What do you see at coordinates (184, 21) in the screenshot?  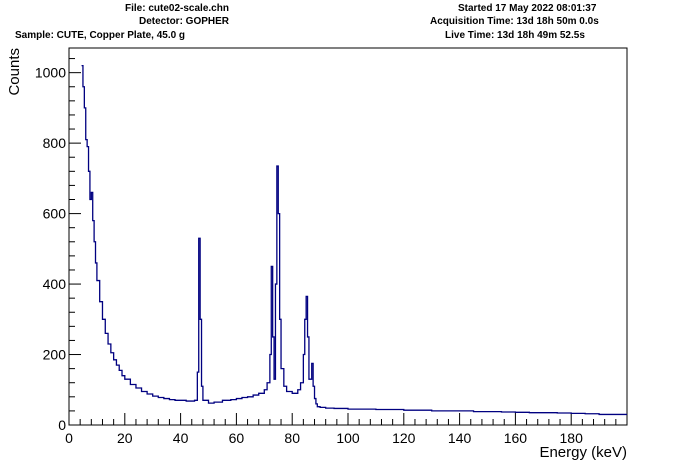 I see `header-detector: Detector: GOPHER` at bounding box center [184, 21].